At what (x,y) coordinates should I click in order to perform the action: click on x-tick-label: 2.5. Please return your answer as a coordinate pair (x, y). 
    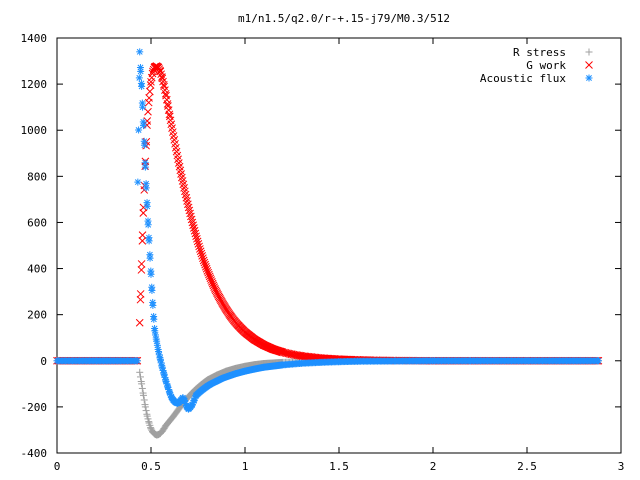
    Looking at the image, I should click on (527, 466).